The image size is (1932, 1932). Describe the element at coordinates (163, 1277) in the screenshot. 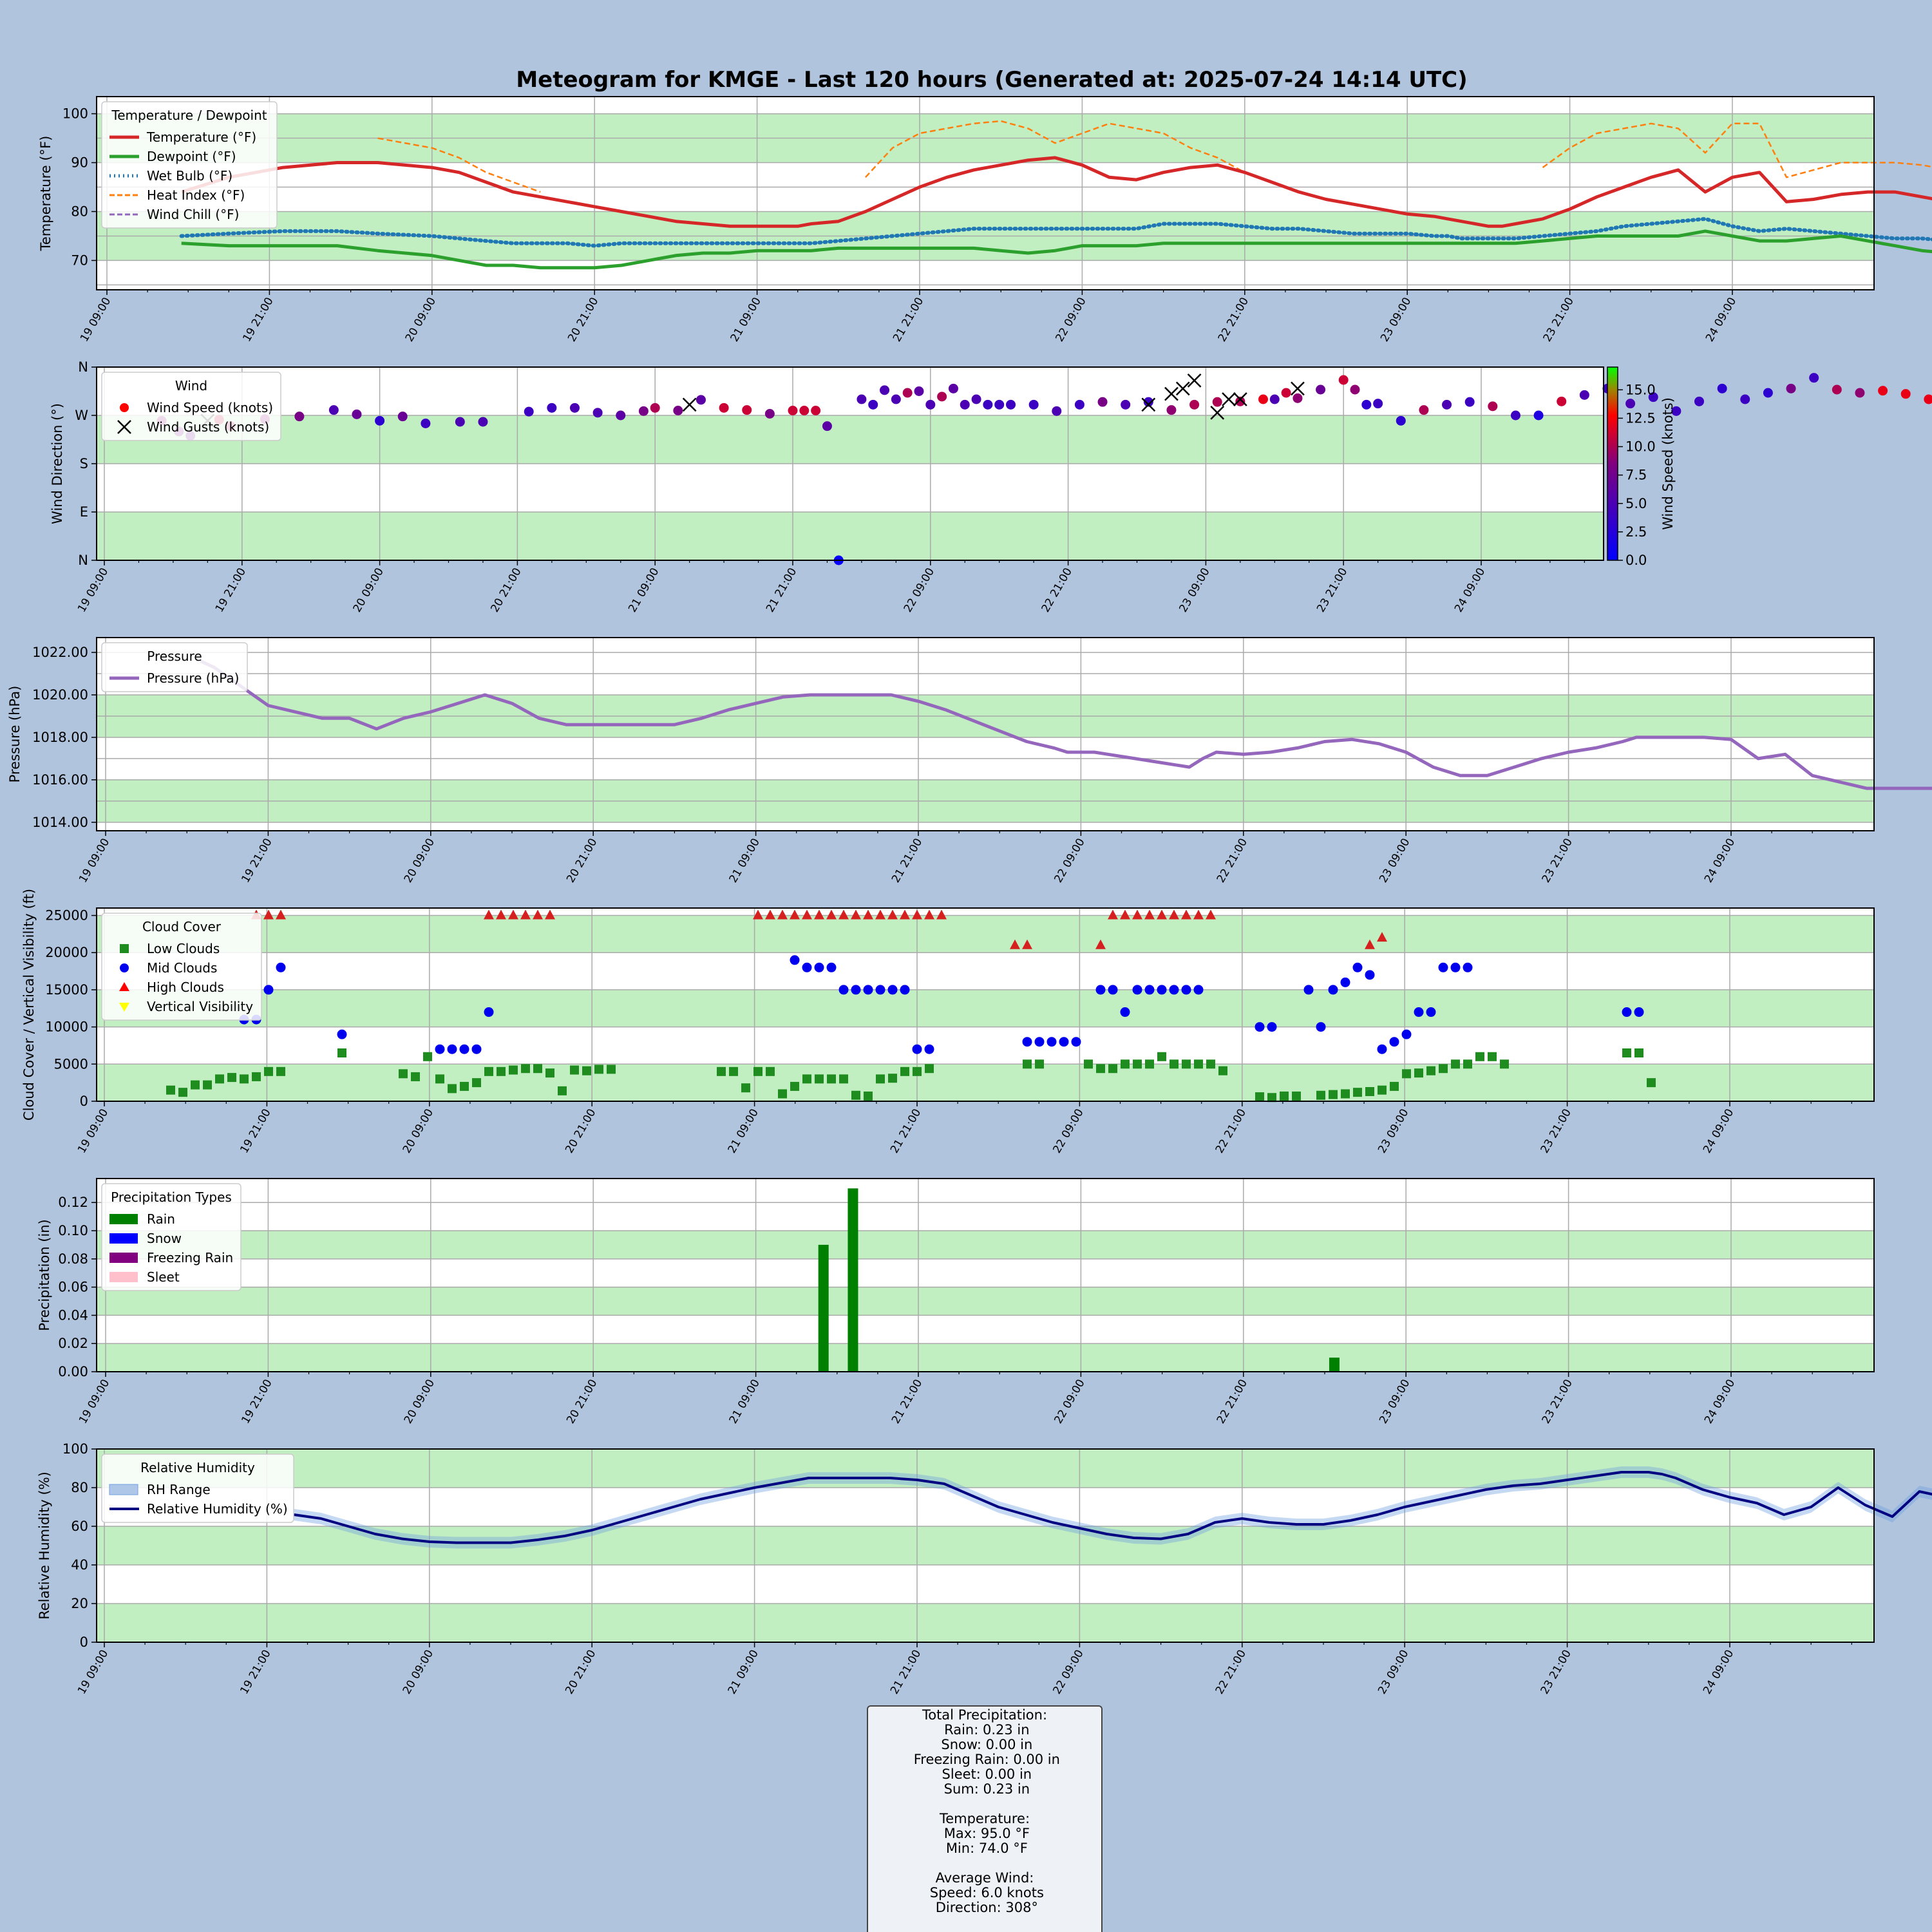

I see `legend-label: Sleet` at that location.